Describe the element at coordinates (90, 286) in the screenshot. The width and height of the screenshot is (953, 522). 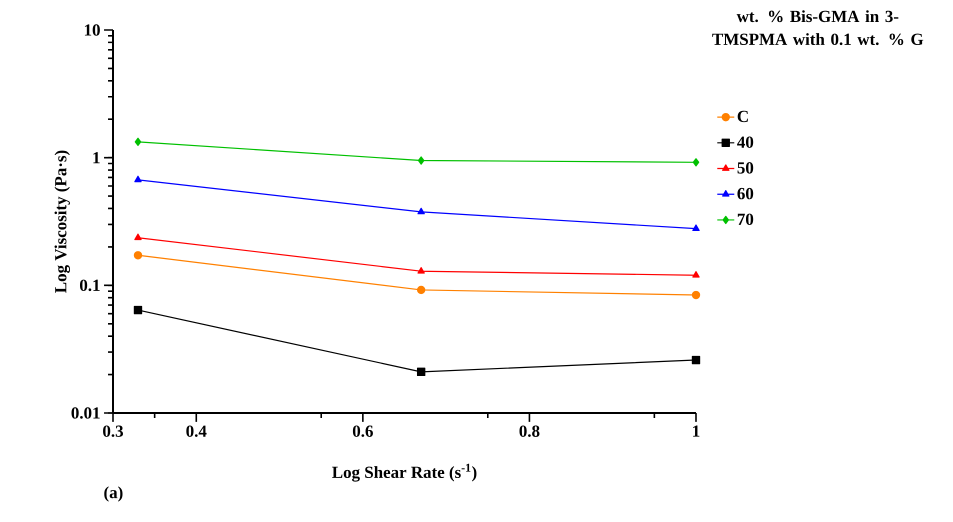
I see `y-tick-label: 0.1` at that location.